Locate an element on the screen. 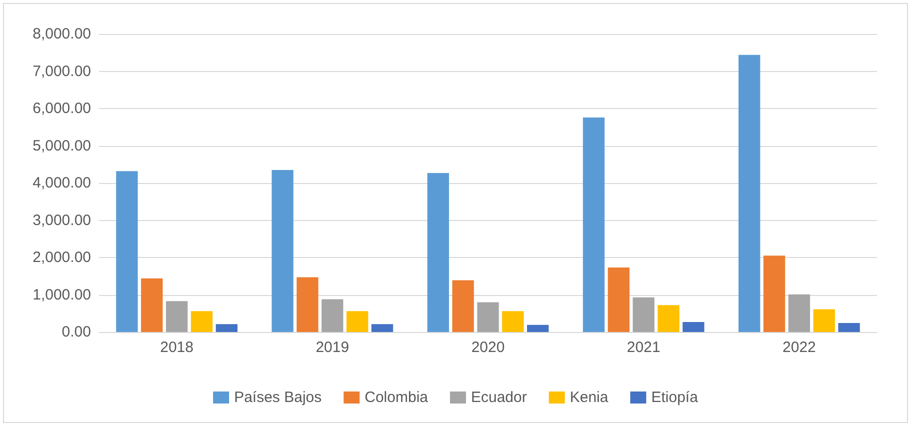 The width and height of the screenshot is (913, 428). y-tick-label: 4,000.00 is located at coordinates (61, 183).